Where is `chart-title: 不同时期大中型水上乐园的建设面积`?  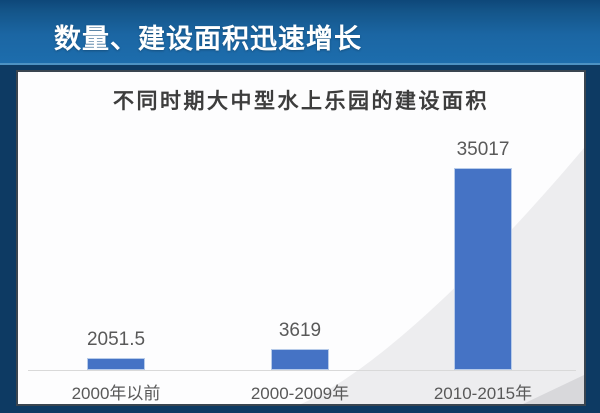
chart-title: 不同时期大中型水上乐园的建设面积 is located at coordinates (301, 101).